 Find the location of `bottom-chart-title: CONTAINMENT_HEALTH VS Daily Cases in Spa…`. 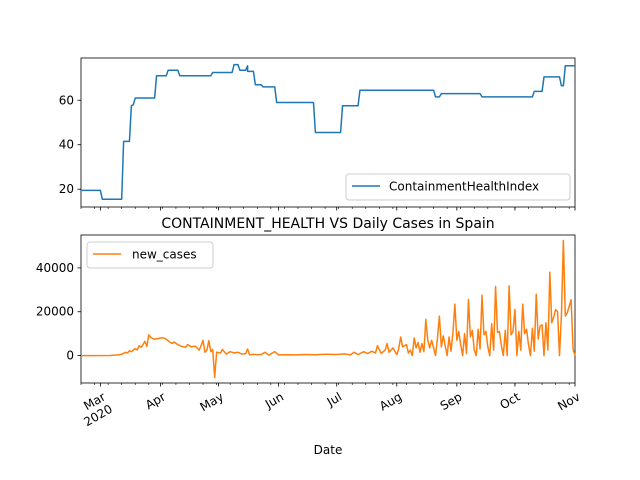

bottom-chart-title: CONTAINMENT_HEALTH VS Daily Cases in Spa… is located at coordinates (327, 224).